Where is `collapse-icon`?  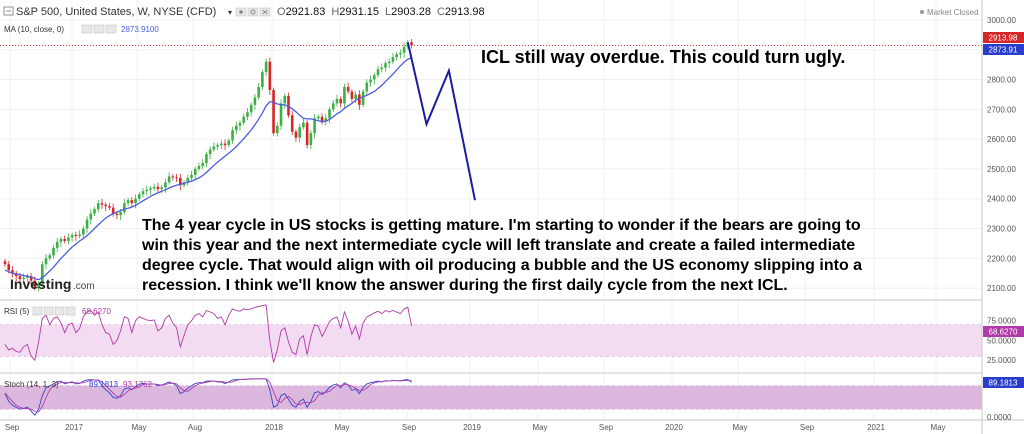 collapse-icon is located at coordinates (8, 11).